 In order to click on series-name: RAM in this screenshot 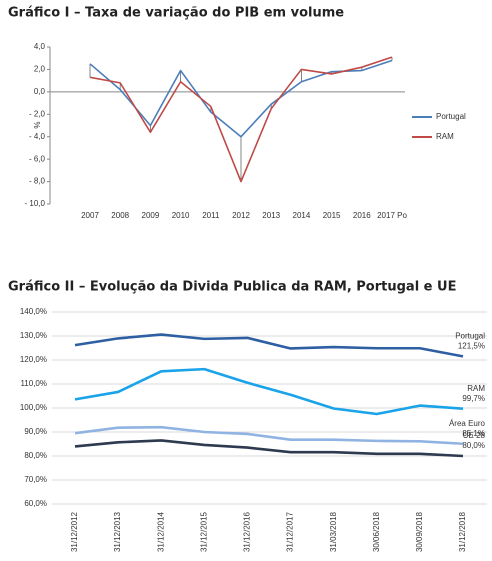, I will do `click(476, 388)`.